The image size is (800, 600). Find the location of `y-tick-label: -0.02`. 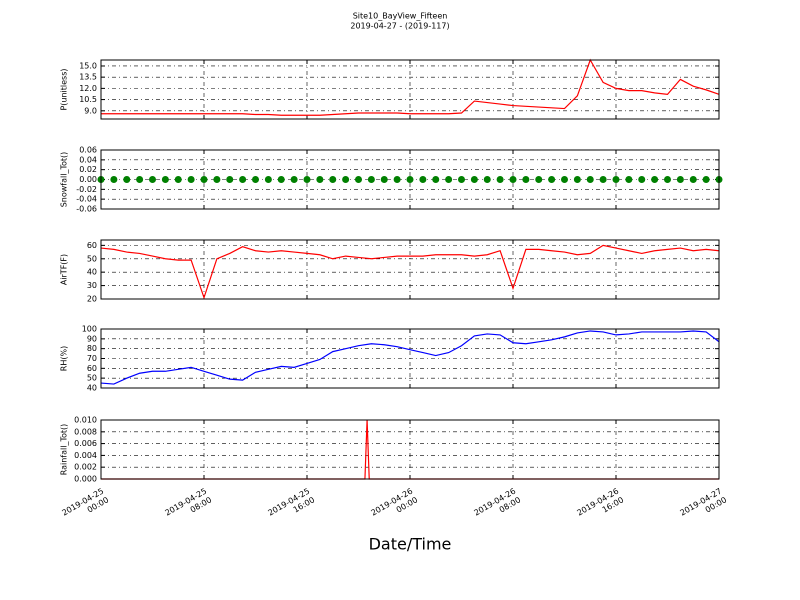

y-tick-label: -0.02 is located at coordinates (86, 189).